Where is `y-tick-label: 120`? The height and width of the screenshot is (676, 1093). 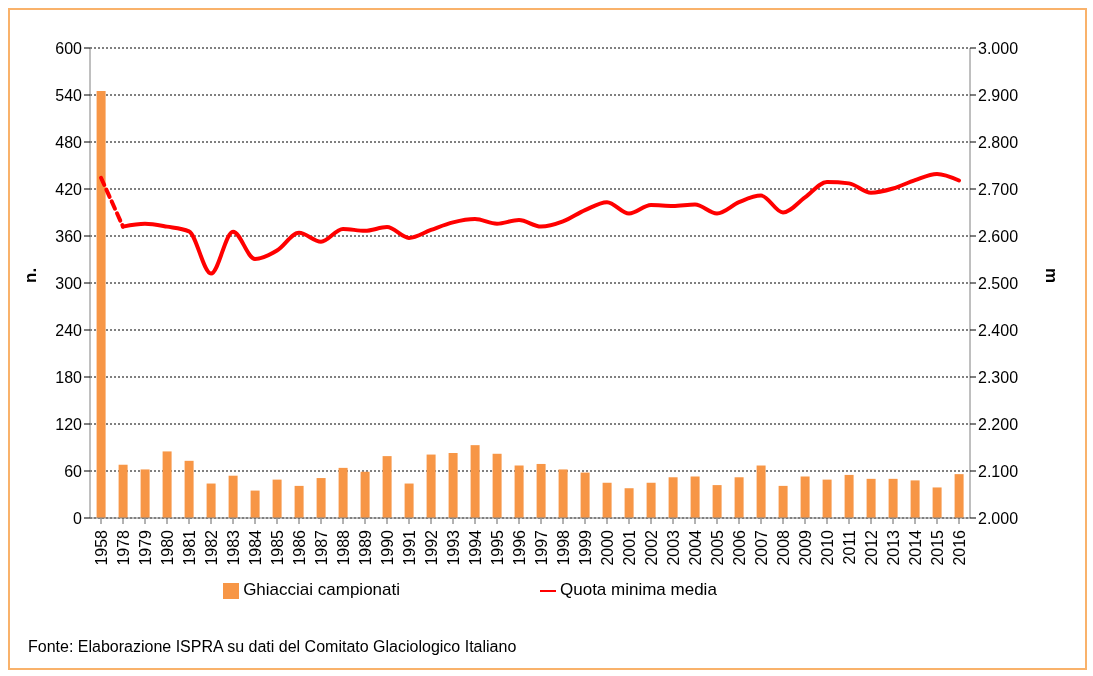
y-tick-label: 120 is located at coordinates (69, 424).